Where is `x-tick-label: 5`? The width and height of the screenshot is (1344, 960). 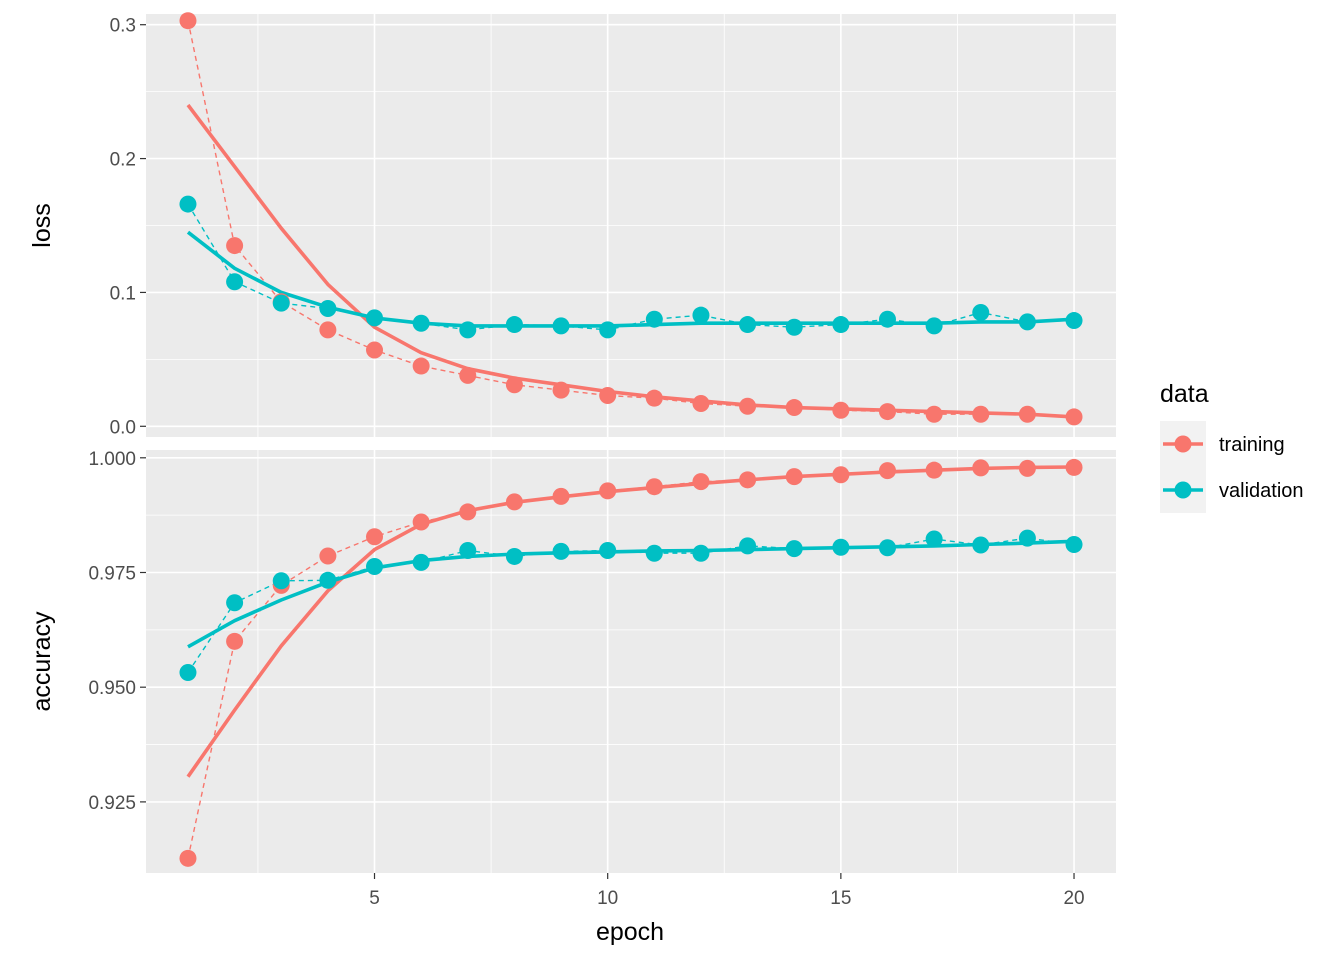 x-tick-label: 5 is located at coordinates (374, 898).